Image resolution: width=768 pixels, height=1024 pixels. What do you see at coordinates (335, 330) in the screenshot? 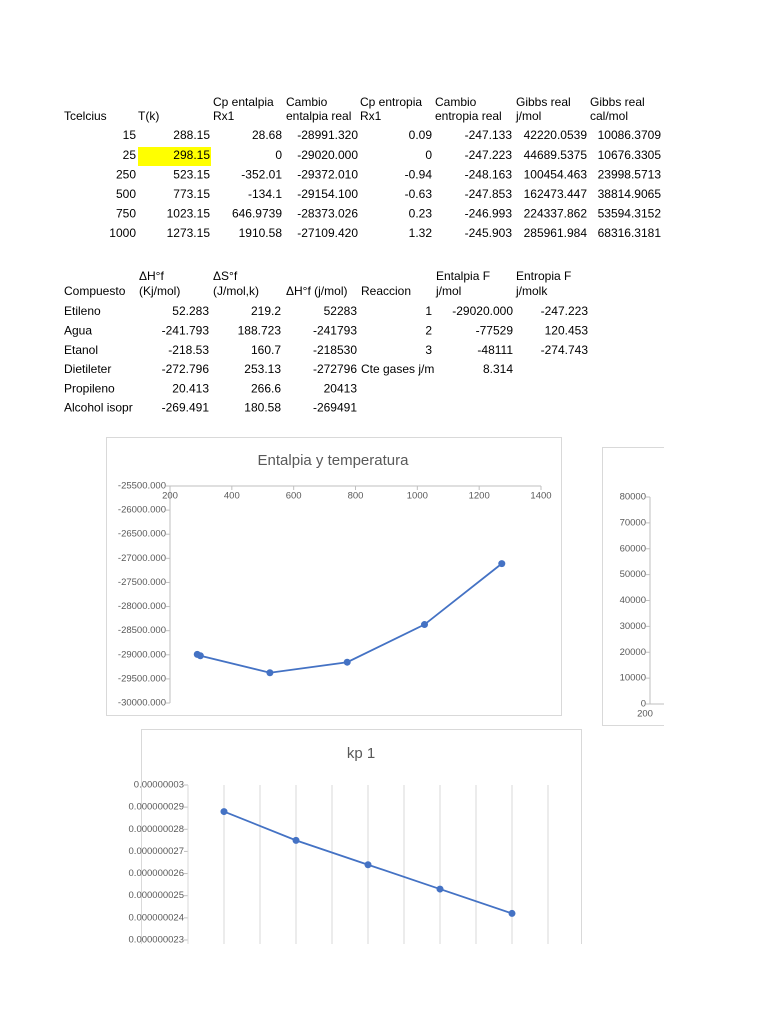
I see `cell: -241793` at bounding box center [335, 330].